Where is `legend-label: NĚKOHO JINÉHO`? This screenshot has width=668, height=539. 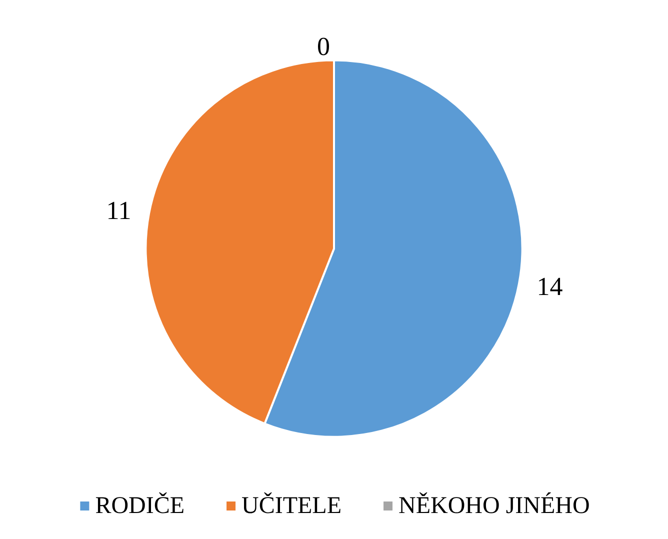
legend-label: NĚKOHO JINÉHO is located at coordinates (494, 505).